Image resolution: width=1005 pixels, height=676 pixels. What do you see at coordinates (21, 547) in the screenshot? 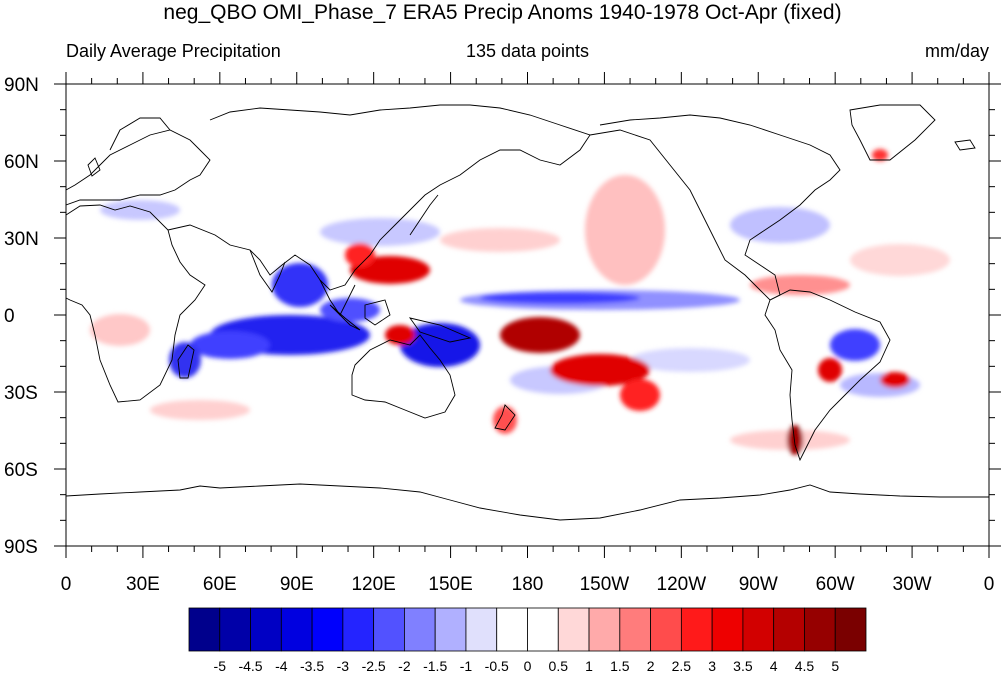
I see `lat-label: 90S` at bounding box center [21, 547].